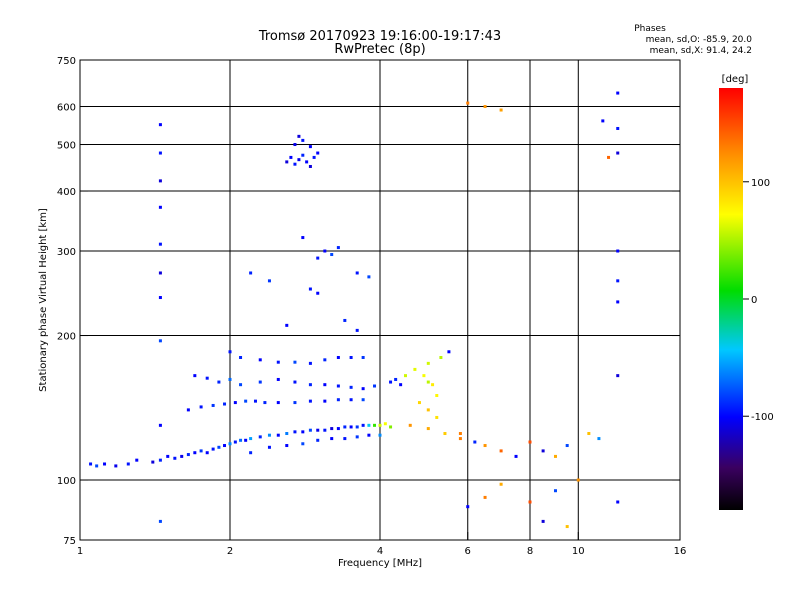  Describe the element at coordinates (731, 299) in the screenshot. I see `colorbar` at that location.